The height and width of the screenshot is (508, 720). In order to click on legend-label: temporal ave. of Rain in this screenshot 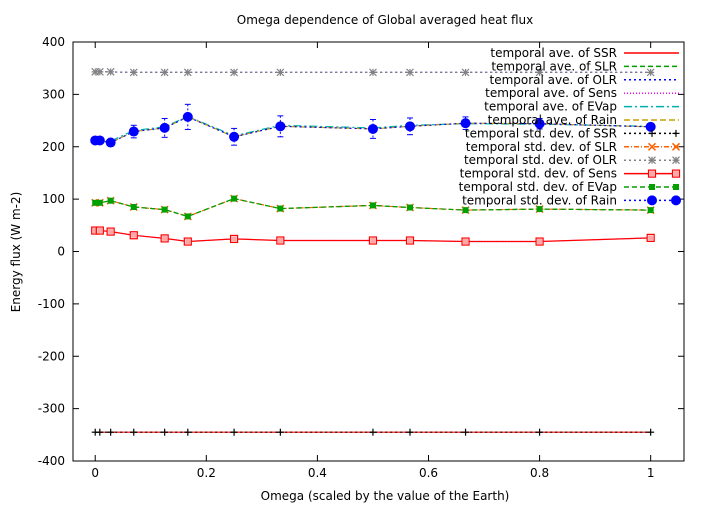, I will do `click(552, 120)`.